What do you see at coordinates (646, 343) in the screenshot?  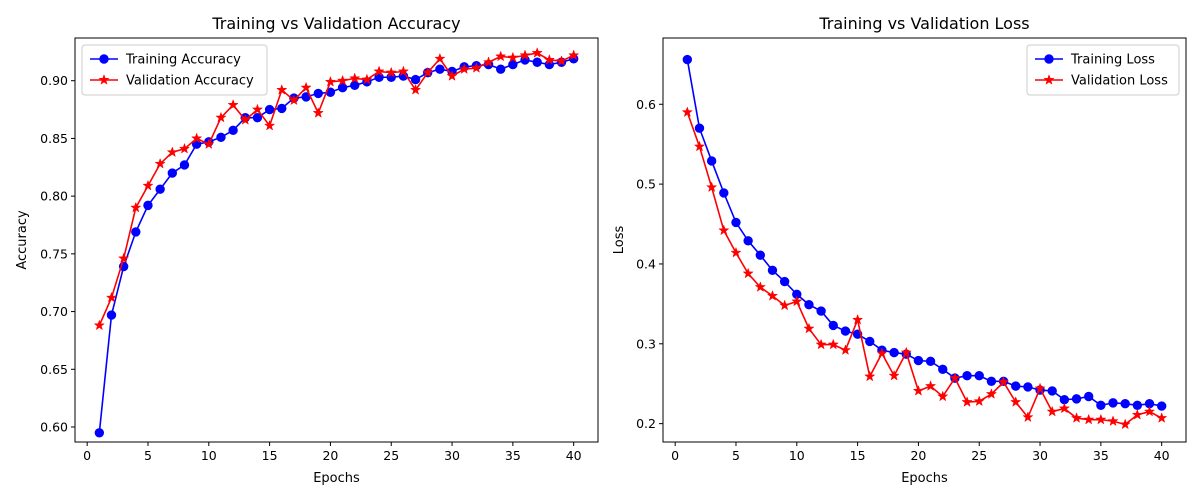 I see `loss-y-tick-label: 0.3` at bounding box center [646, 343].